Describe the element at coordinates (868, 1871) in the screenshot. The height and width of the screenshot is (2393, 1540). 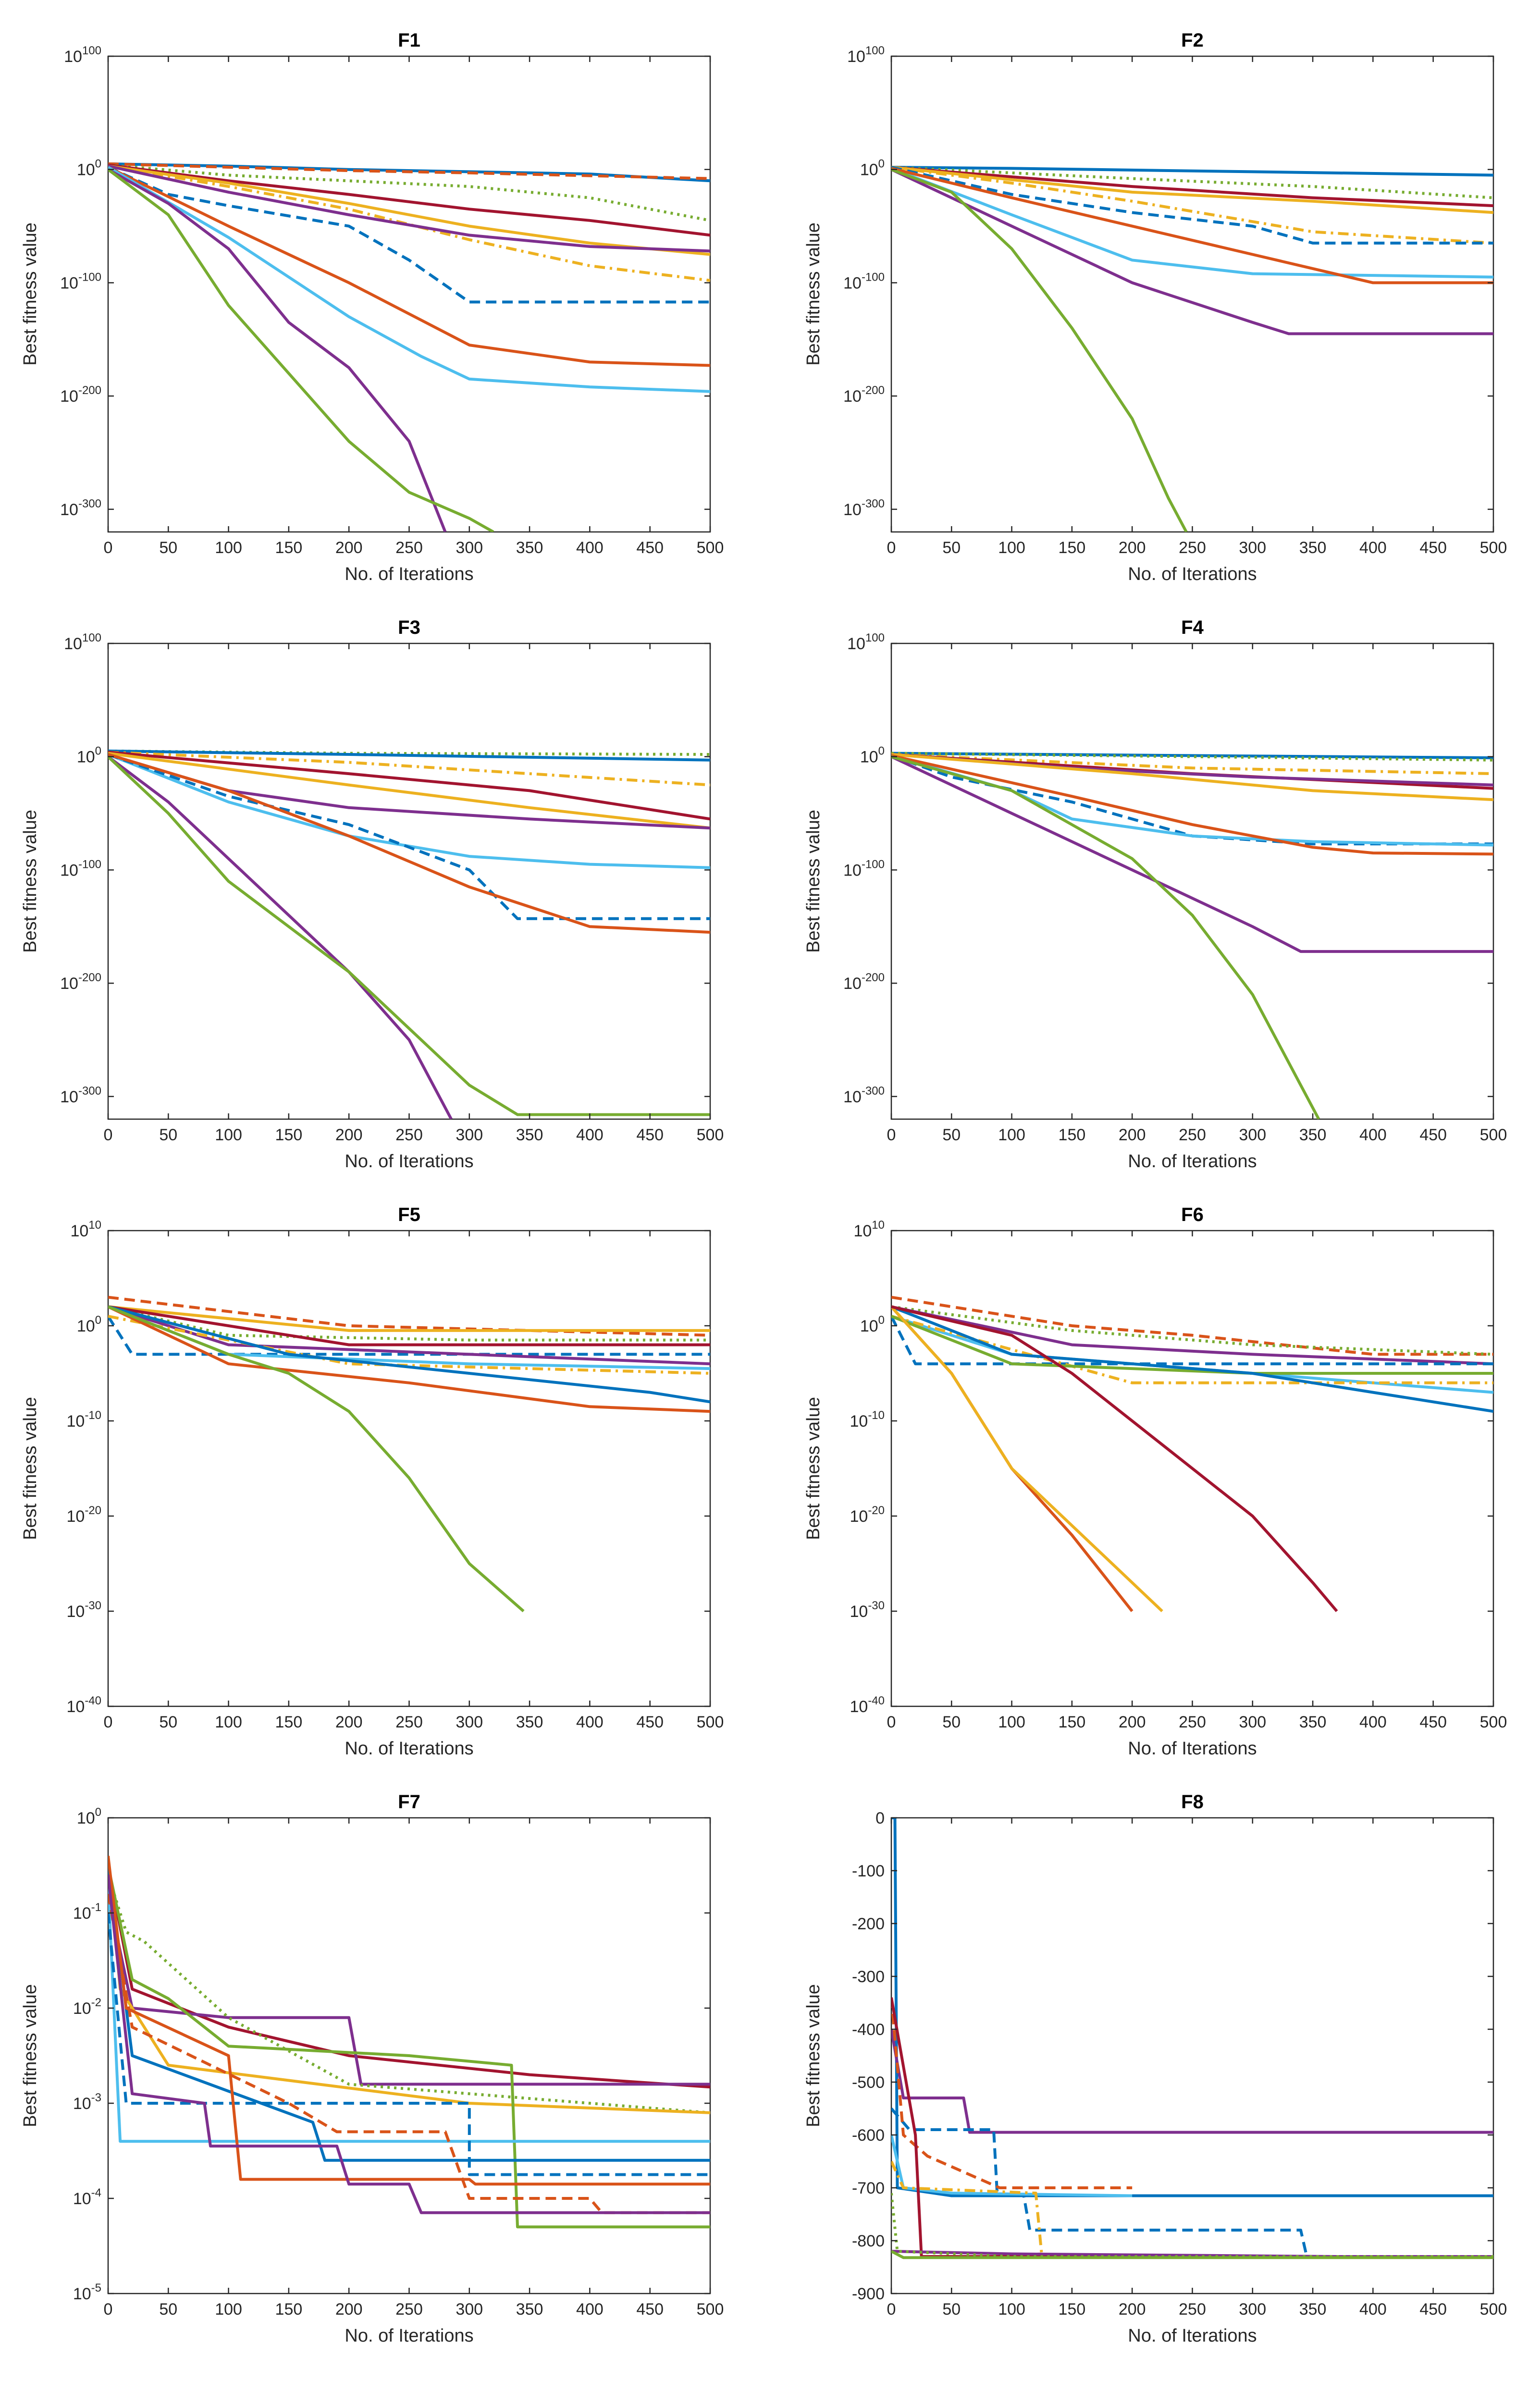
I see `y-tick-label: -100` at that location.